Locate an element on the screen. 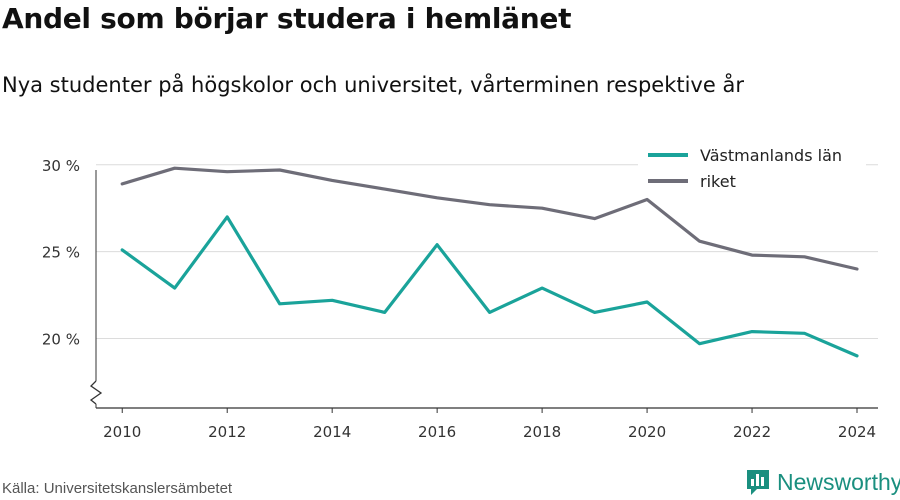 The height and width of the screenshot is (500, 900). x-tick-label: 2010 is located at coordinates (122, 432).